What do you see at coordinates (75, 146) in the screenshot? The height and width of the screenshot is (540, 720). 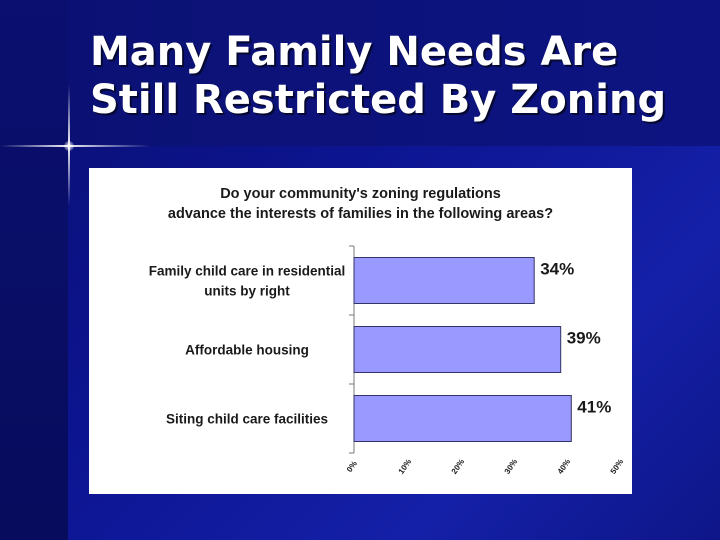 I see `sparkle-horizontal-decor` at bounding box center [75, 146].